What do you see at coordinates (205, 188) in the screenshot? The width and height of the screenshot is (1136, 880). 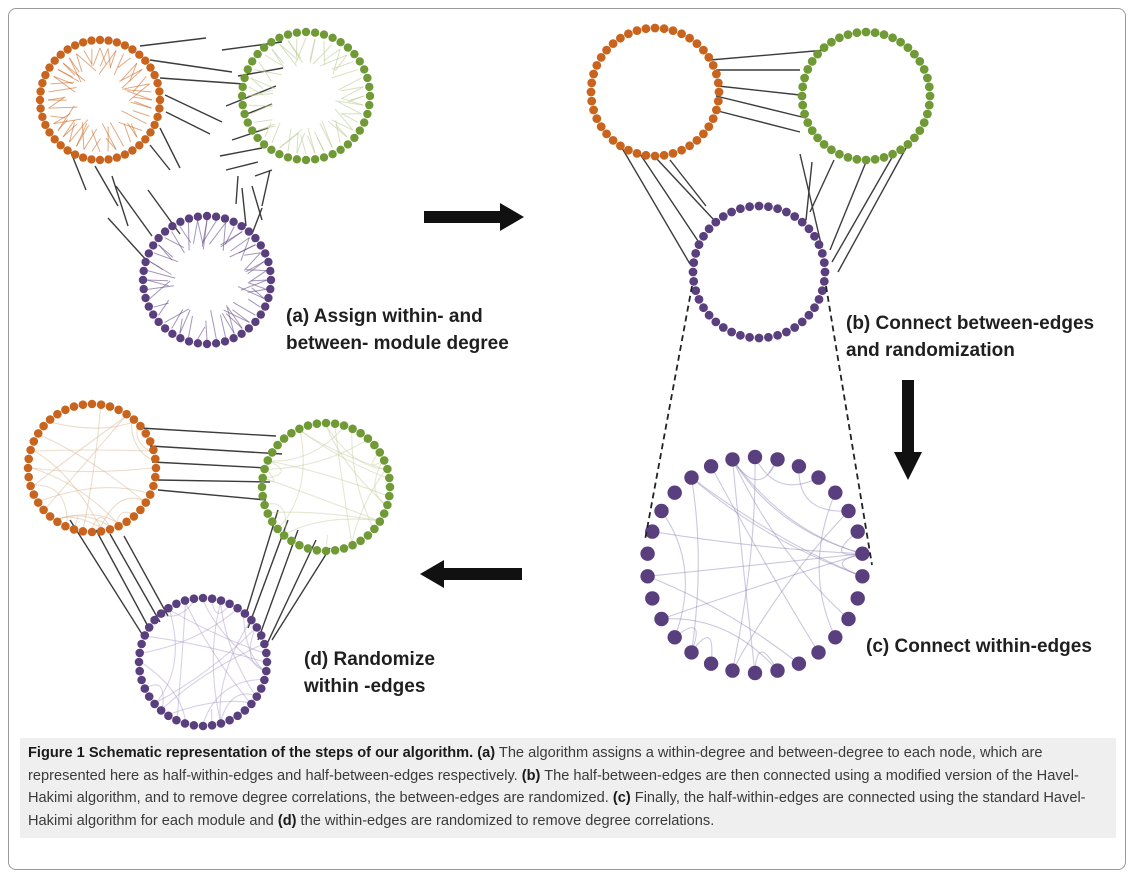 I see `panel-a-half-edges` at bounding box center [205, 188].